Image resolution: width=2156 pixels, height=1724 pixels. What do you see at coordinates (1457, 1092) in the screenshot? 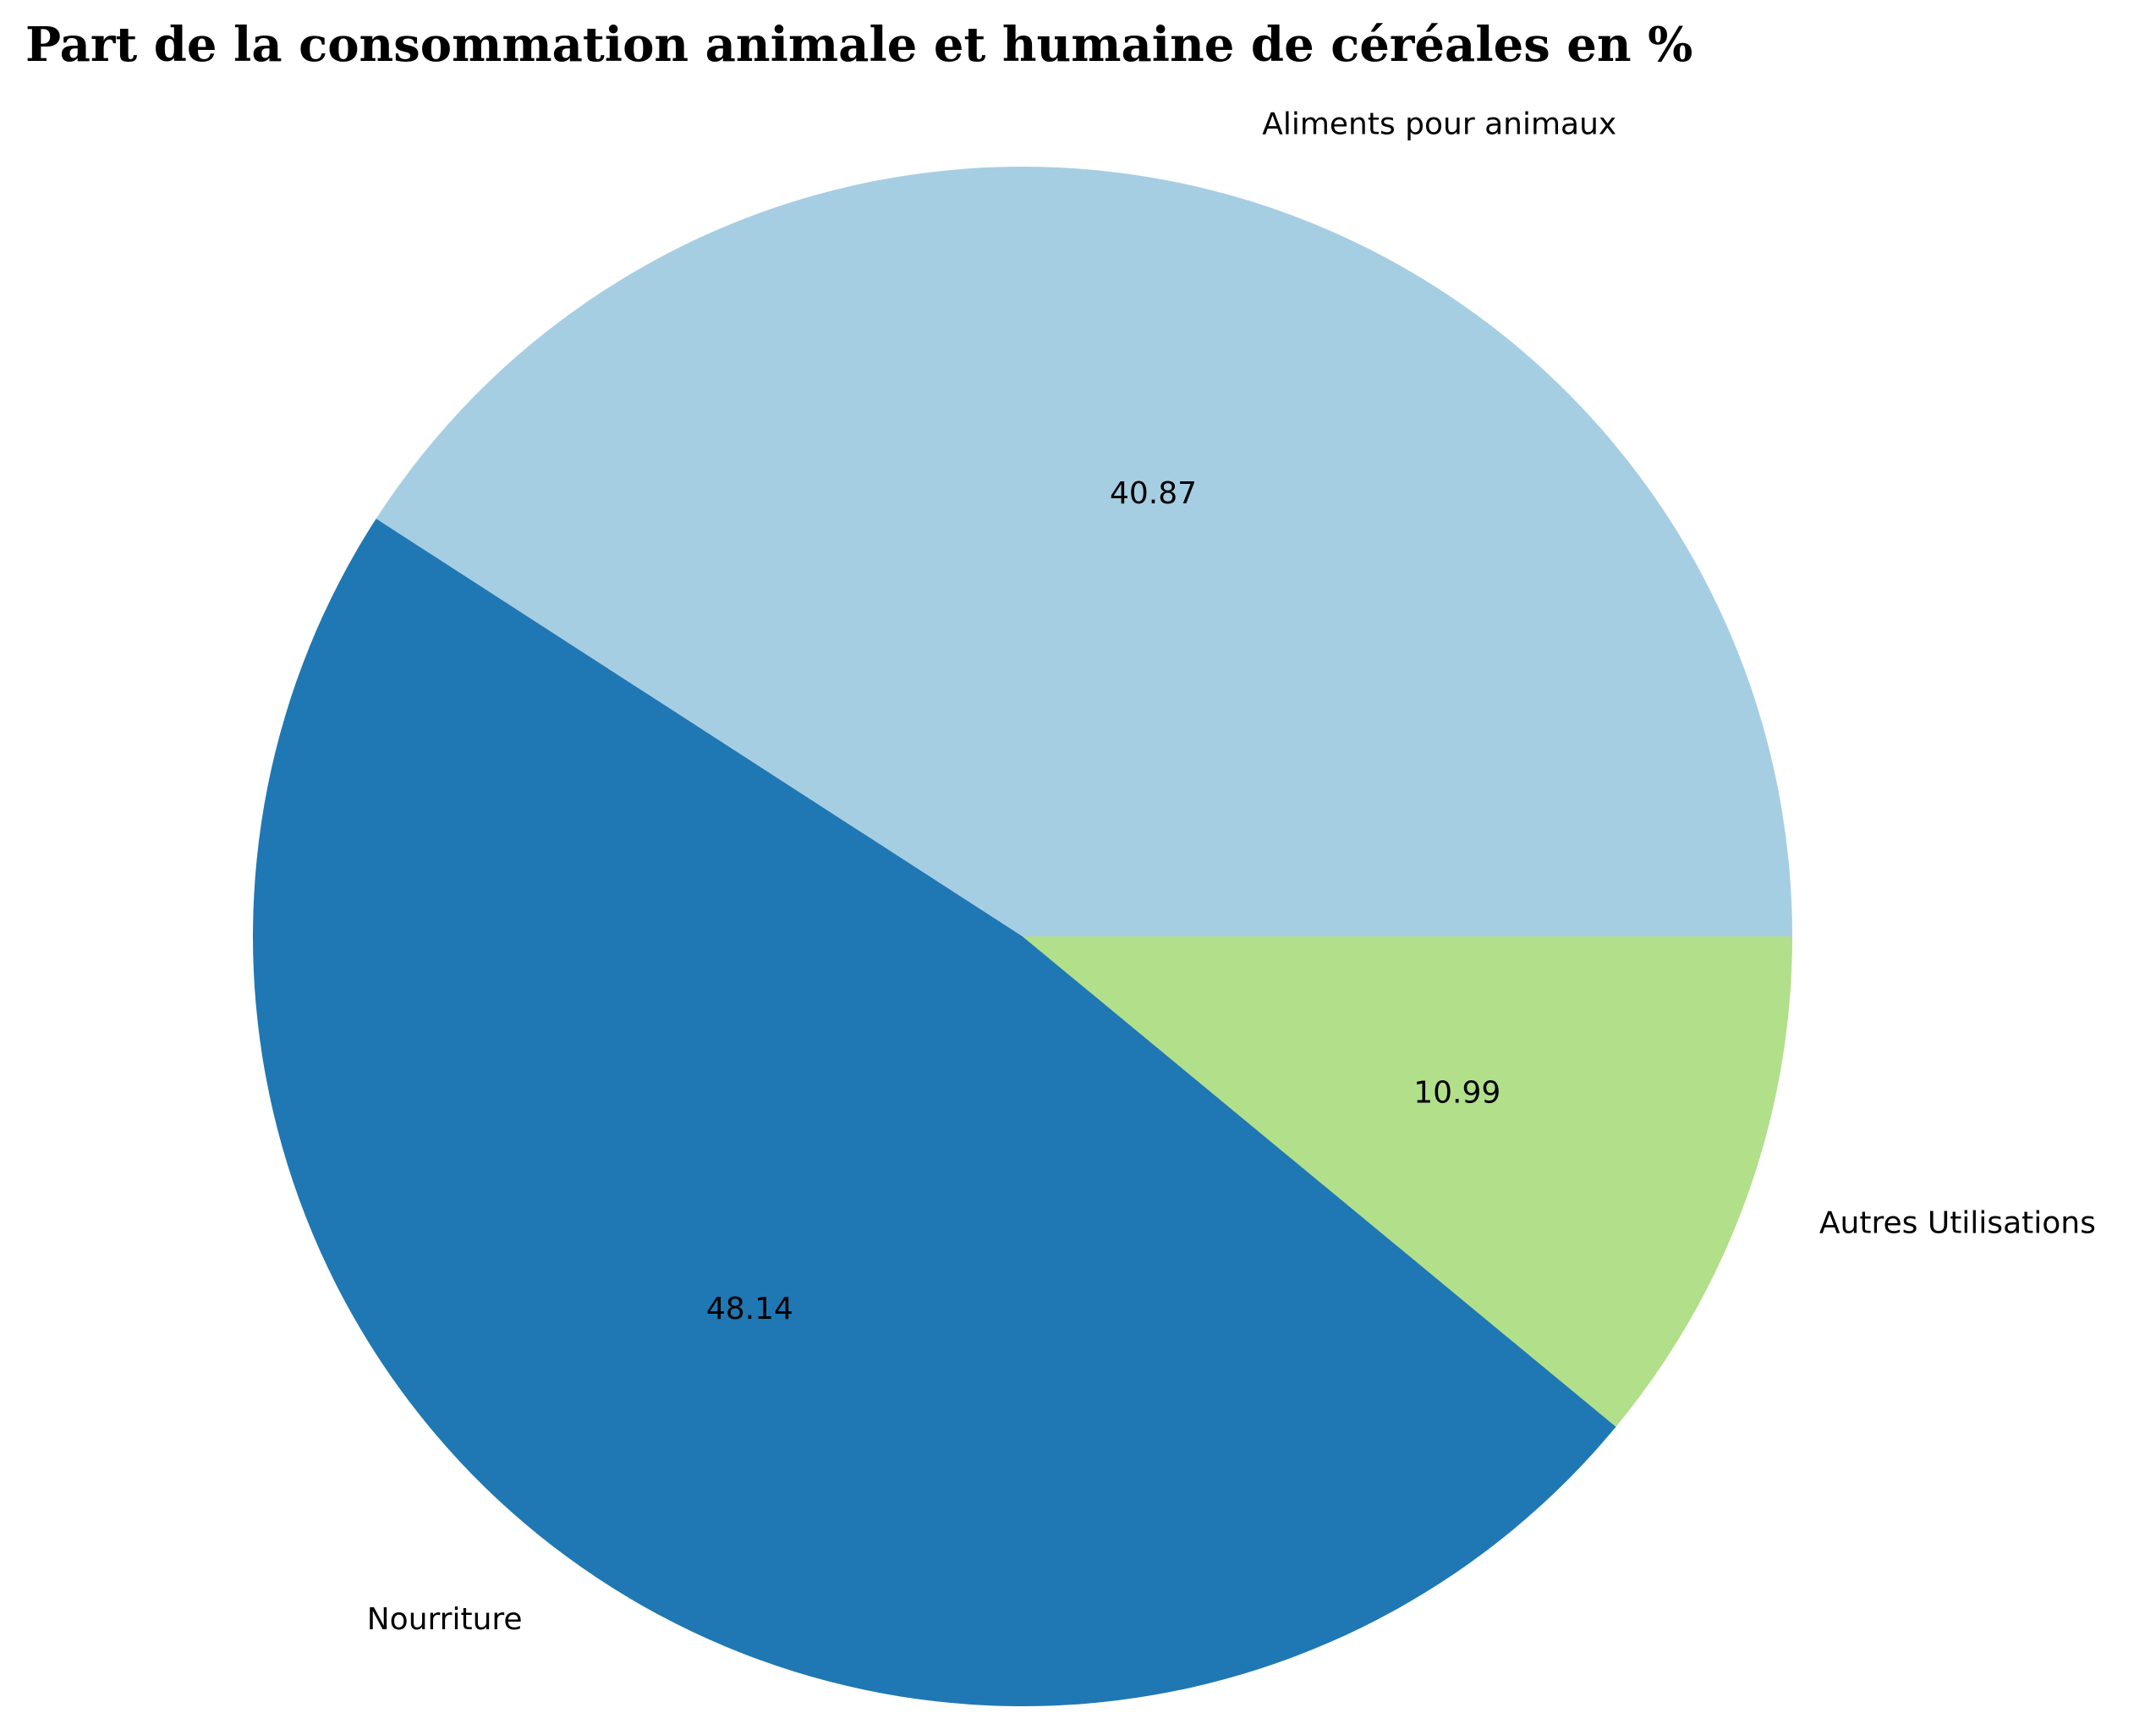
I see `slice-value-label: 10.99` at bounding box center [1457, 1092].